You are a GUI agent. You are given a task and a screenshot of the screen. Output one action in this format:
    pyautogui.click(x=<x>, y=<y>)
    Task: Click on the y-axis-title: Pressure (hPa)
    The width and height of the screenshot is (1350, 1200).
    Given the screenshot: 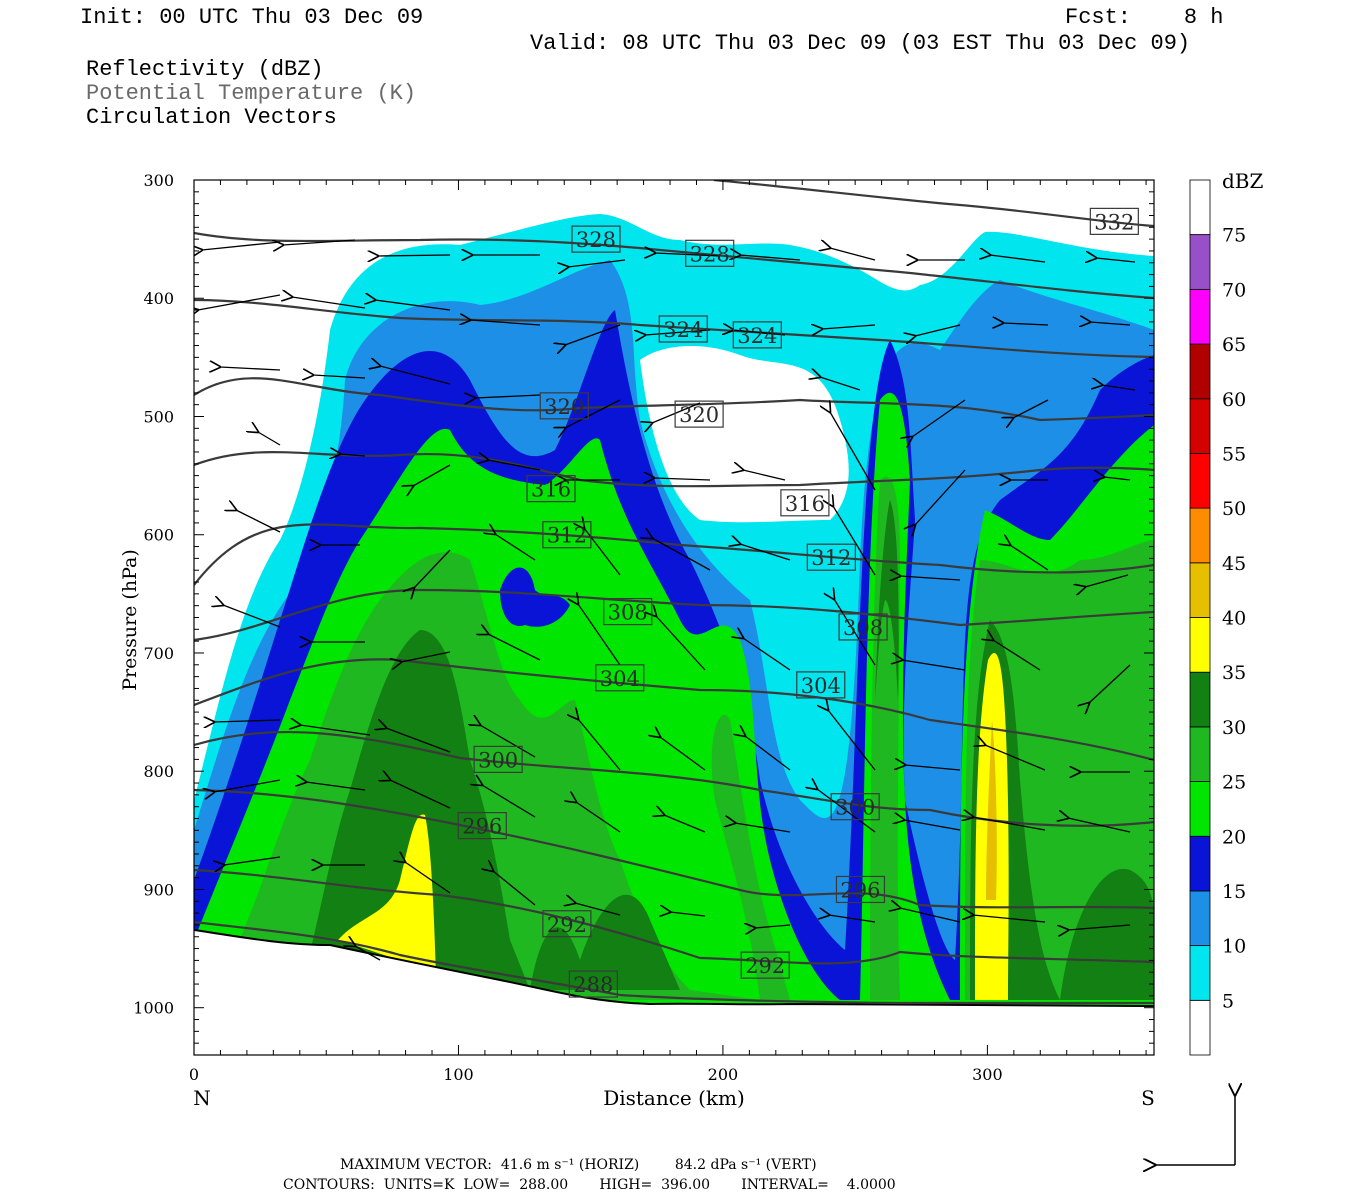 What is the action you would take?
    pyautogui.click(x=130, y=620)
    